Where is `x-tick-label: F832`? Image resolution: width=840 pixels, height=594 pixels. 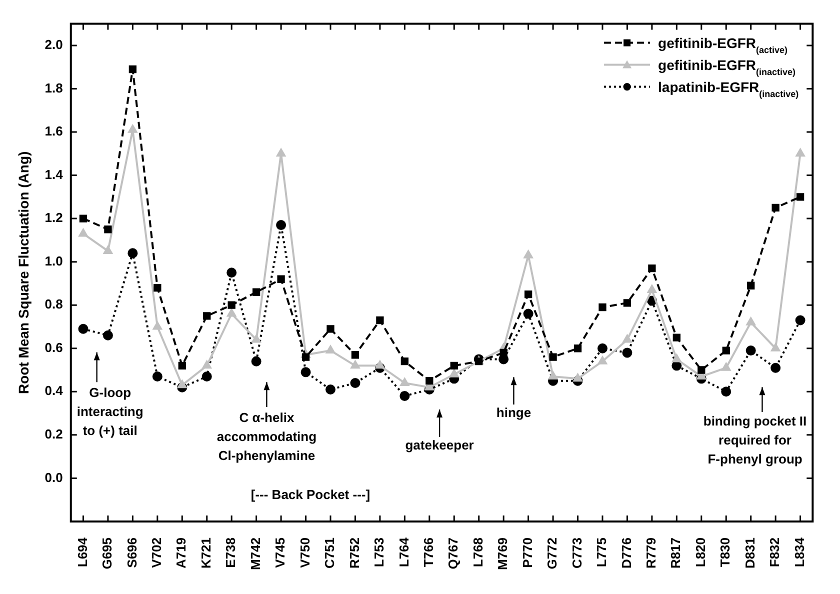
x-tick-label: F832 is located at coordinates (774, 552).